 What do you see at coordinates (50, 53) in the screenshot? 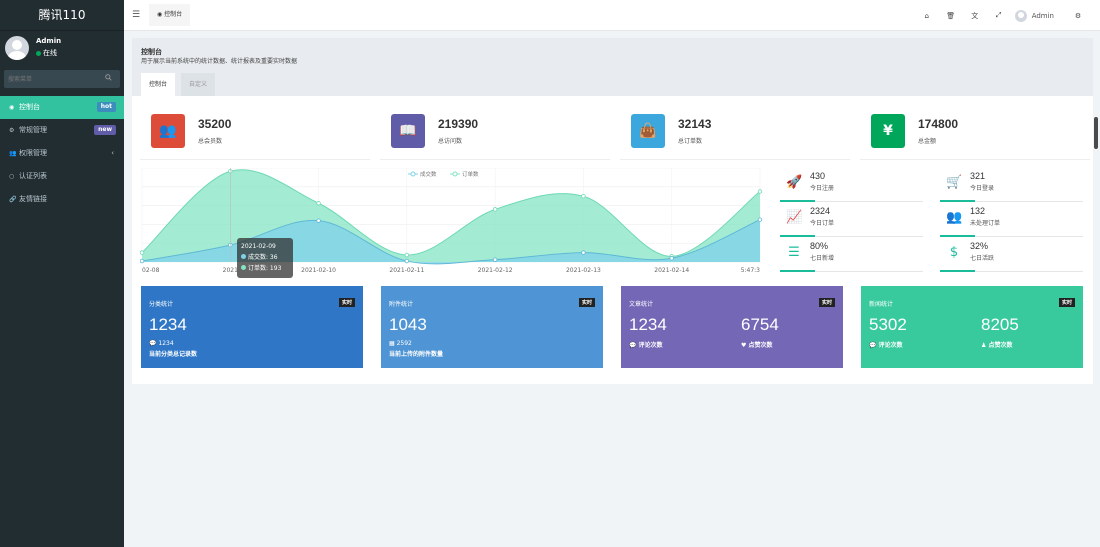
I see `user-status-text: 在线` at bounding box center [50, 53].